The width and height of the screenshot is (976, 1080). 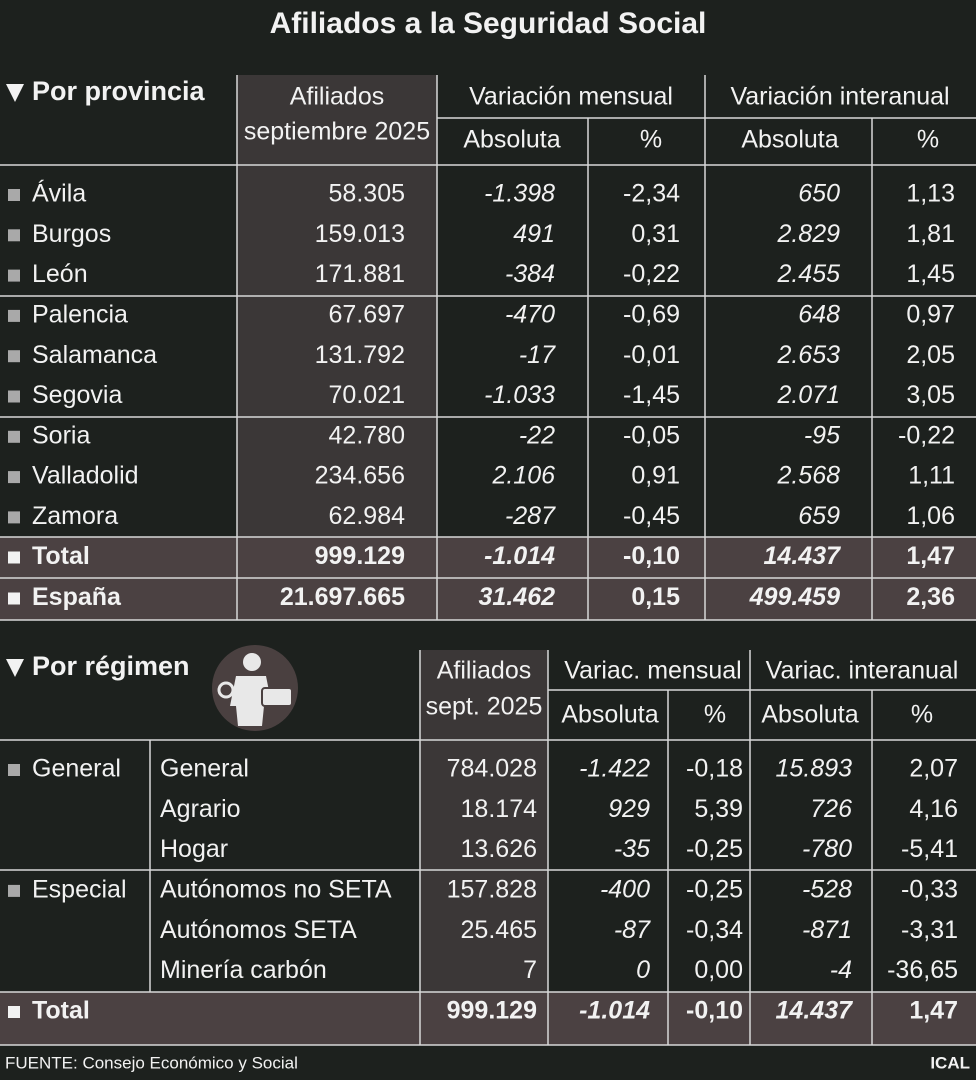 What do you see at coordinates (651, 516) in the screenshot?
I see `cell-value: -0,45` at bounding box center [651, 516].